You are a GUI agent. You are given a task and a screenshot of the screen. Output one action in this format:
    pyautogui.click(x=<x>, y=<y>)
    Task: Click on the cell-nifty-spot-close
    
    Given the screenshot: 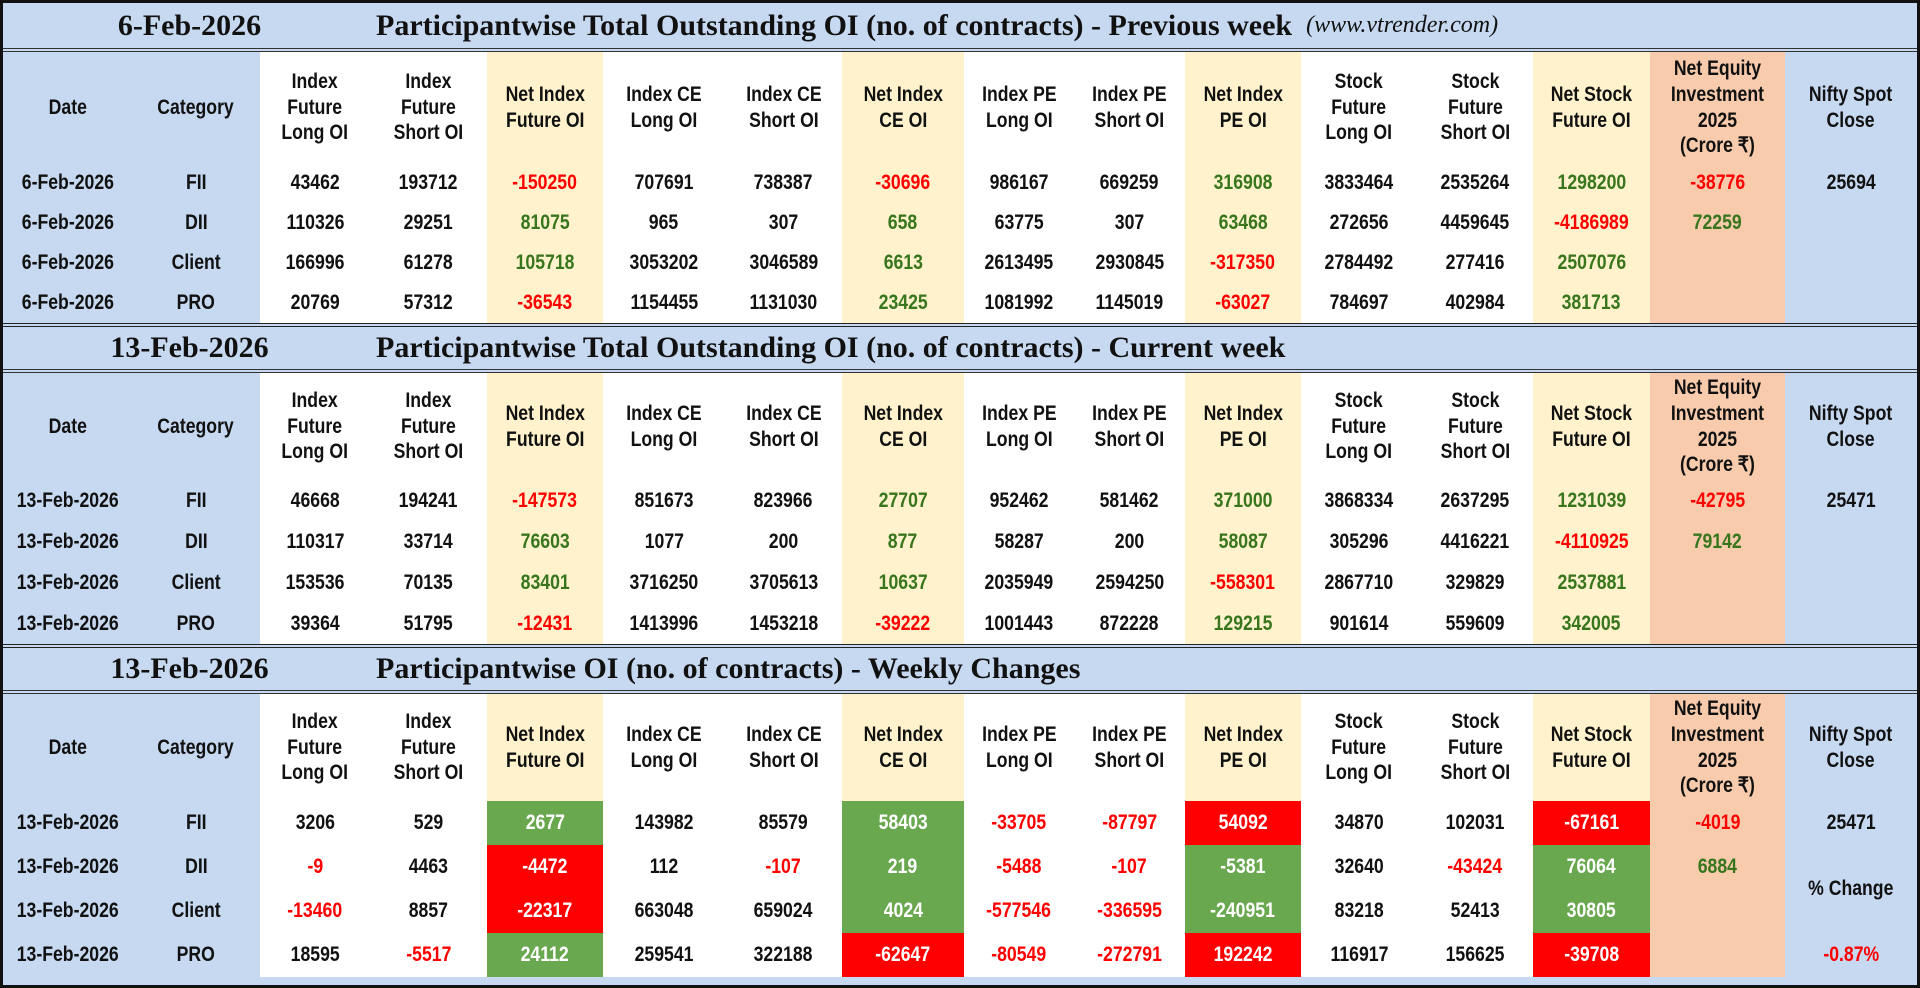 What is the action you would take?
    pyautogui.click(x=1851, y=867)
    